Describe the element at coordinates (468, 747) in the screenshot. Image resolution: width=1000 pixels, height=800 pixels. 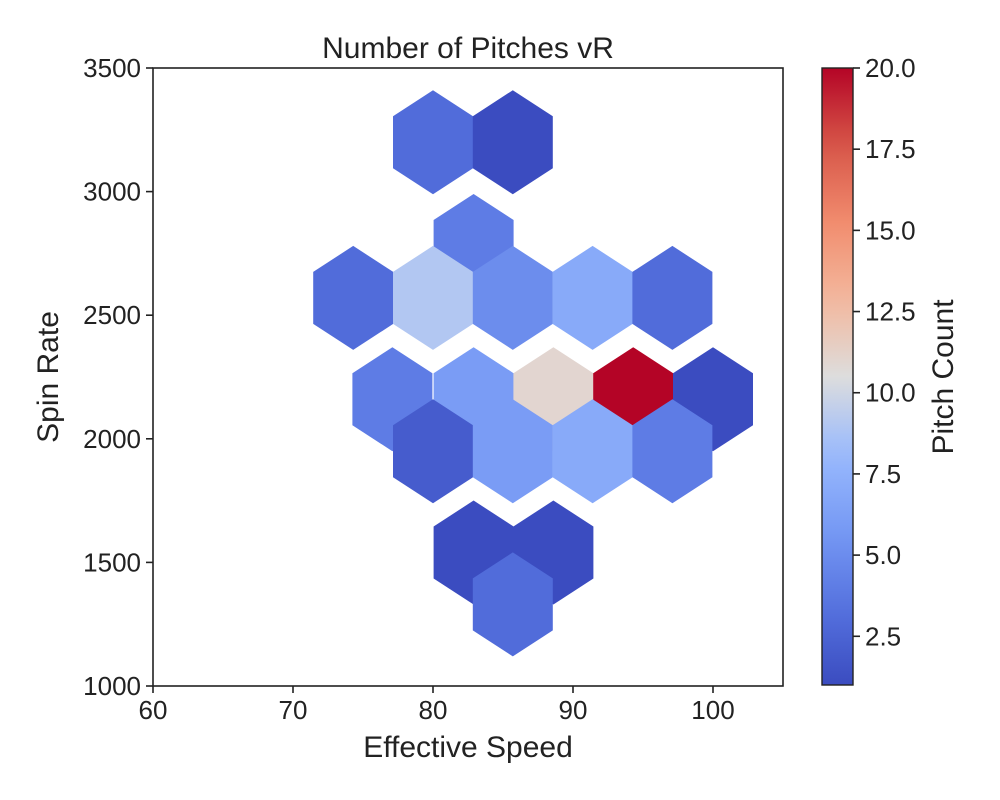
I see `x-axis-title: Effective Speed` at that location.